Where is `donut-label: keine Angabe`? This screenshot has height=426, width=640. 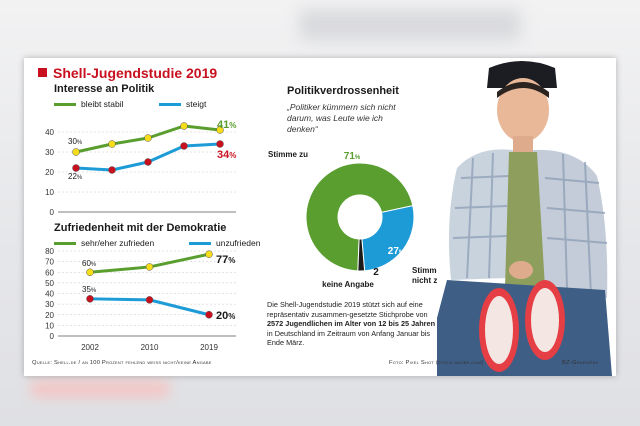 donut-label: keine Angabe is located at coordinates (348, 284).